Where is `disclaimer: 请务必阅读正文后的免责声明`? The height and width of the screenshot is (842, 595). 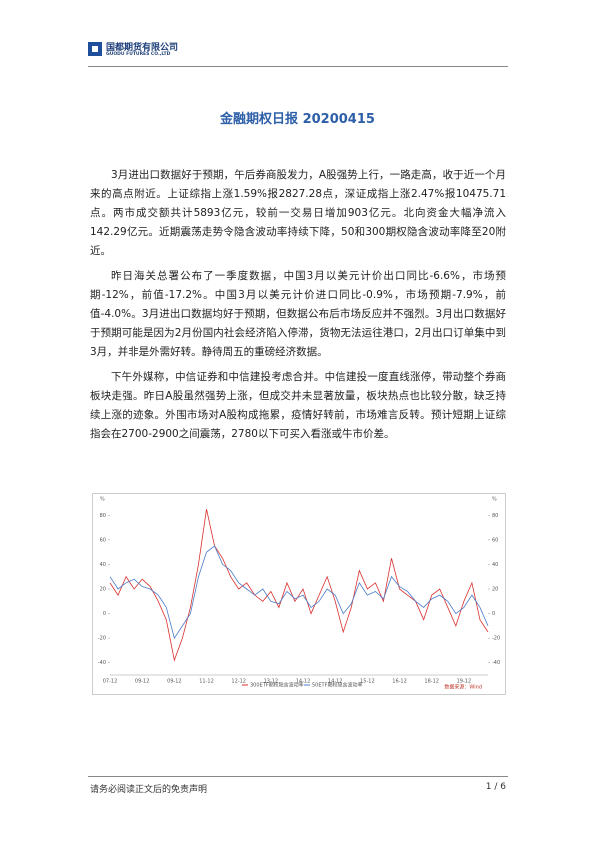 disclaimer: 请务必阅读正文后的免责声明 is located at coordinates (149, 790).